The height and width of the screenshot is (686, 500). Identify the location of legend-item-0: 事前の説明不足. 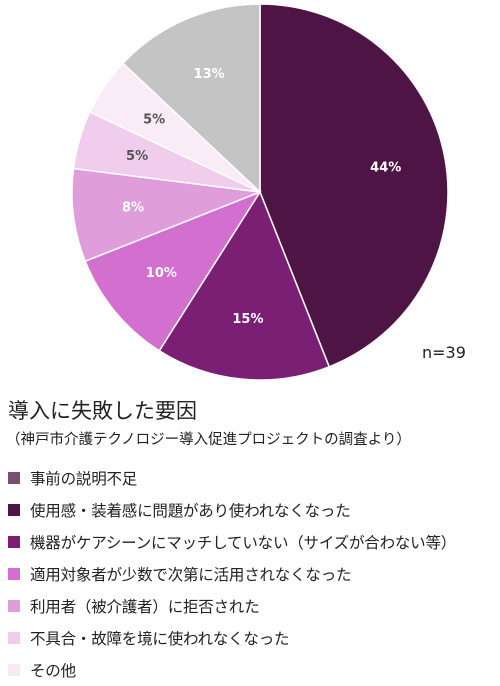
(253, 478).